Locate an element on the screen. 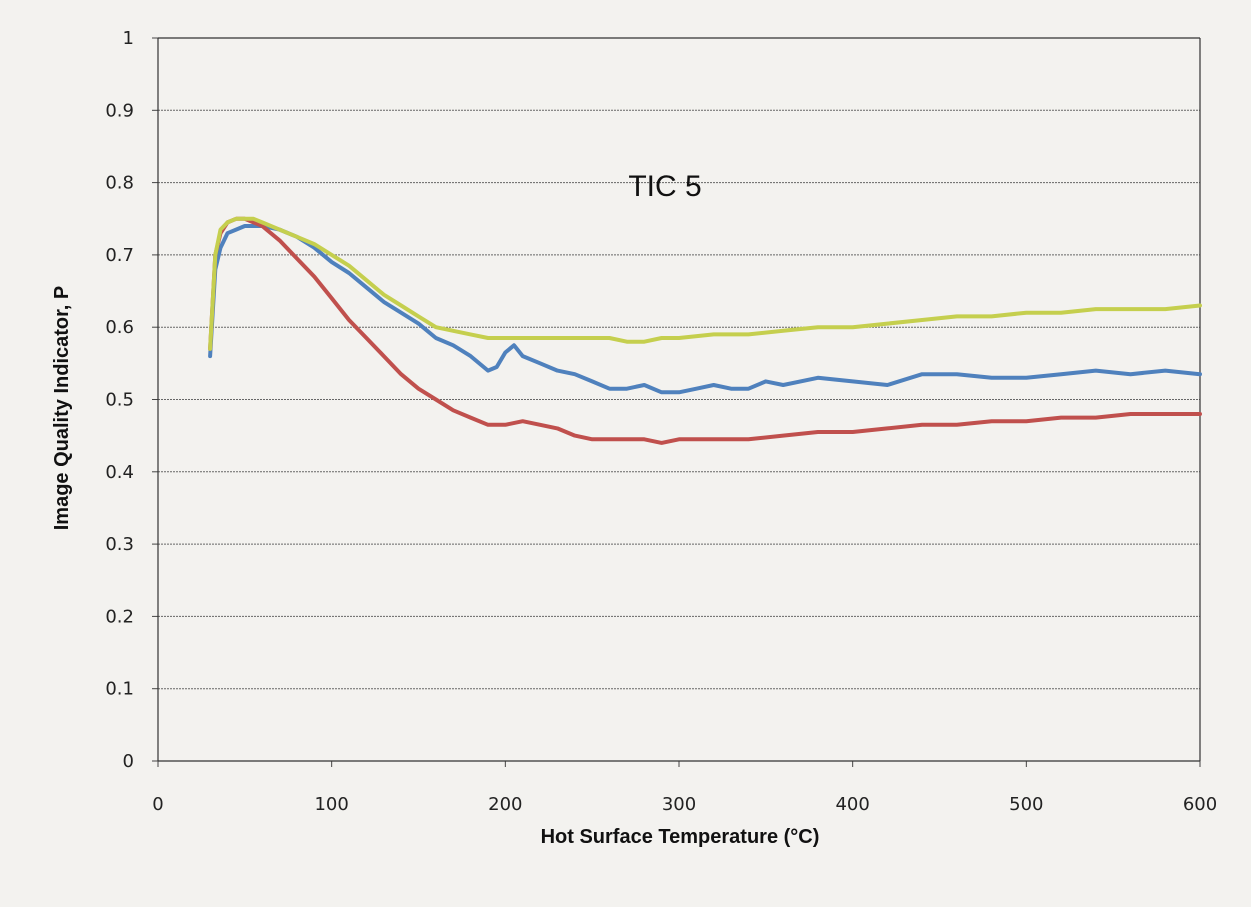  y-tick-label: 0.7 is located at coordinates (119, 255).